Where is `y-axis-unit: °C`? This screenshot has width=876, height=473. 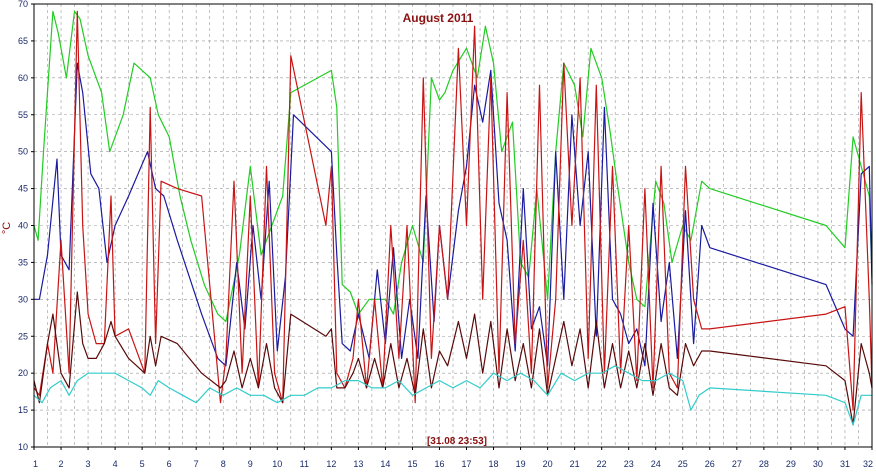
y-axis-unit: °C is located at coordinates (7, 228).